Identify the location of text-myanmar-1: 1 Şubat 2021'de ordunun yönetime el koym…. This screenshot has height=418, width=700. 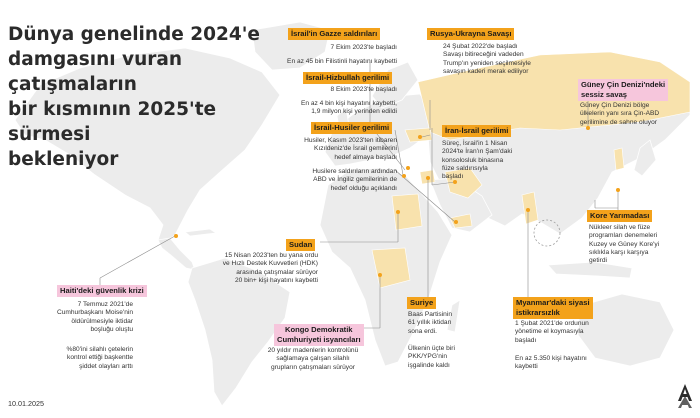
(552, 332).